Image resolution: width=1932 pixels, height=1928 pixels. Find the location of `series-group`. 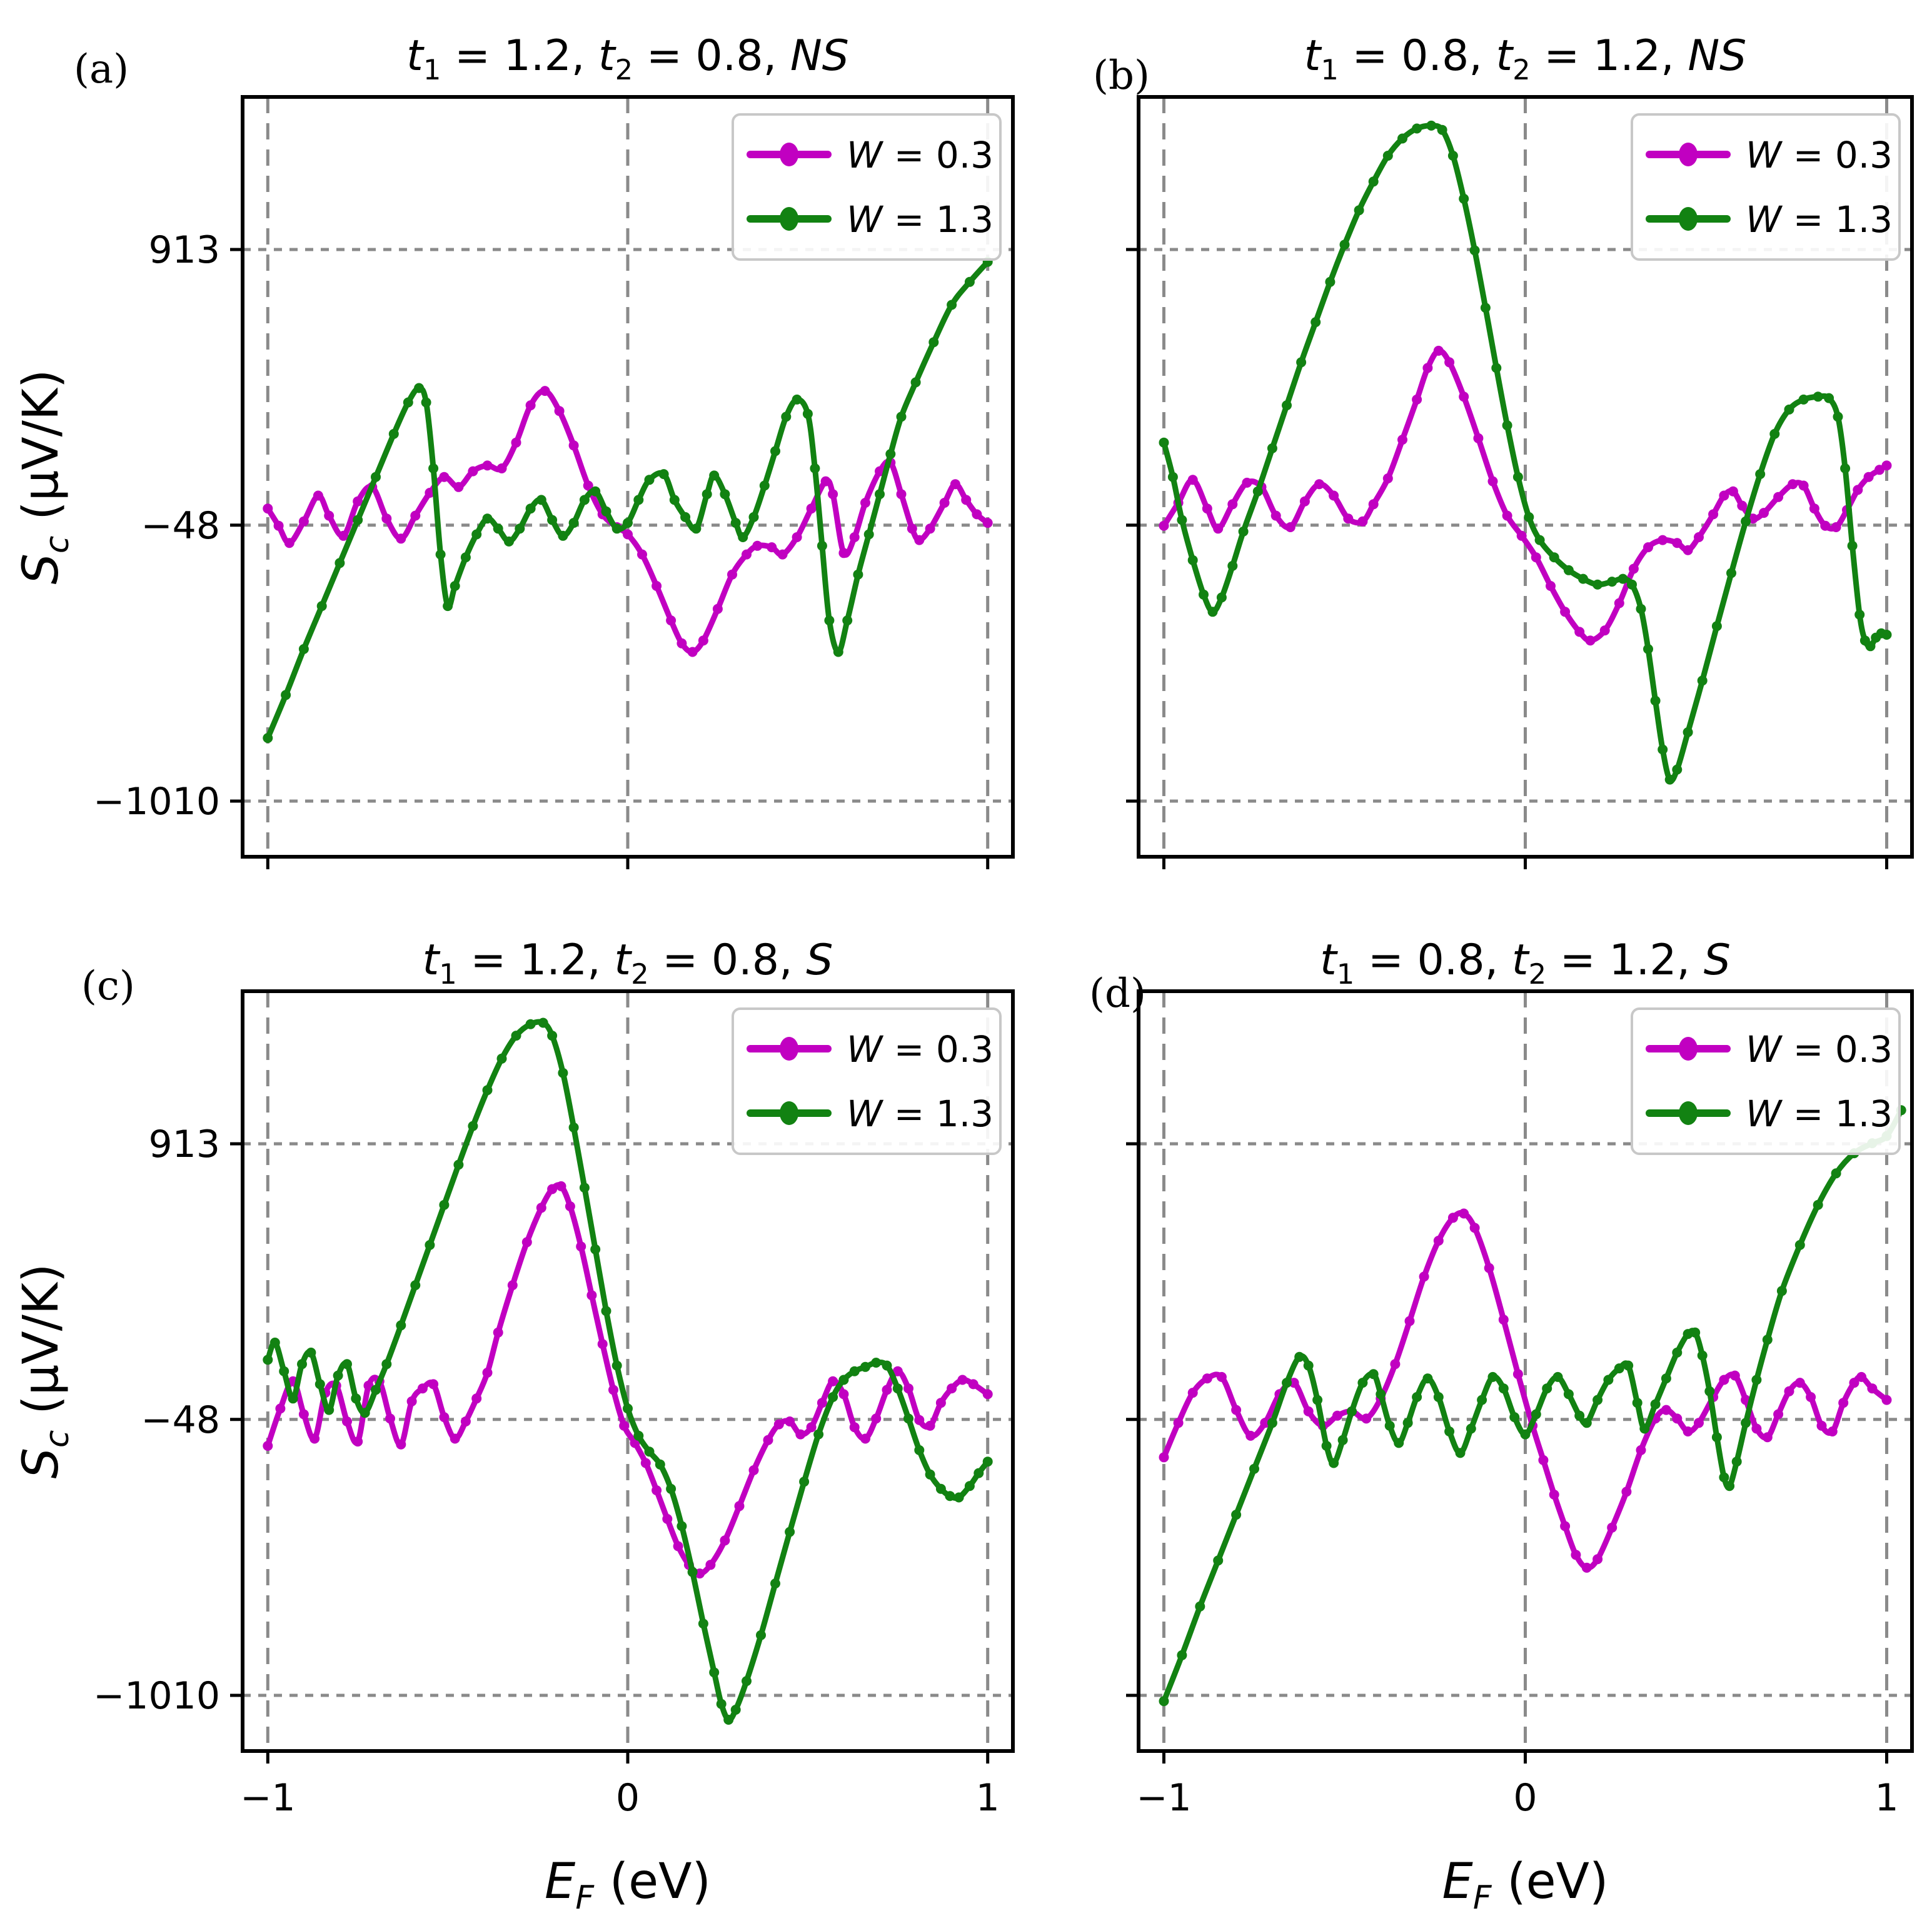

series-group is located at coordinates (1525, 452).